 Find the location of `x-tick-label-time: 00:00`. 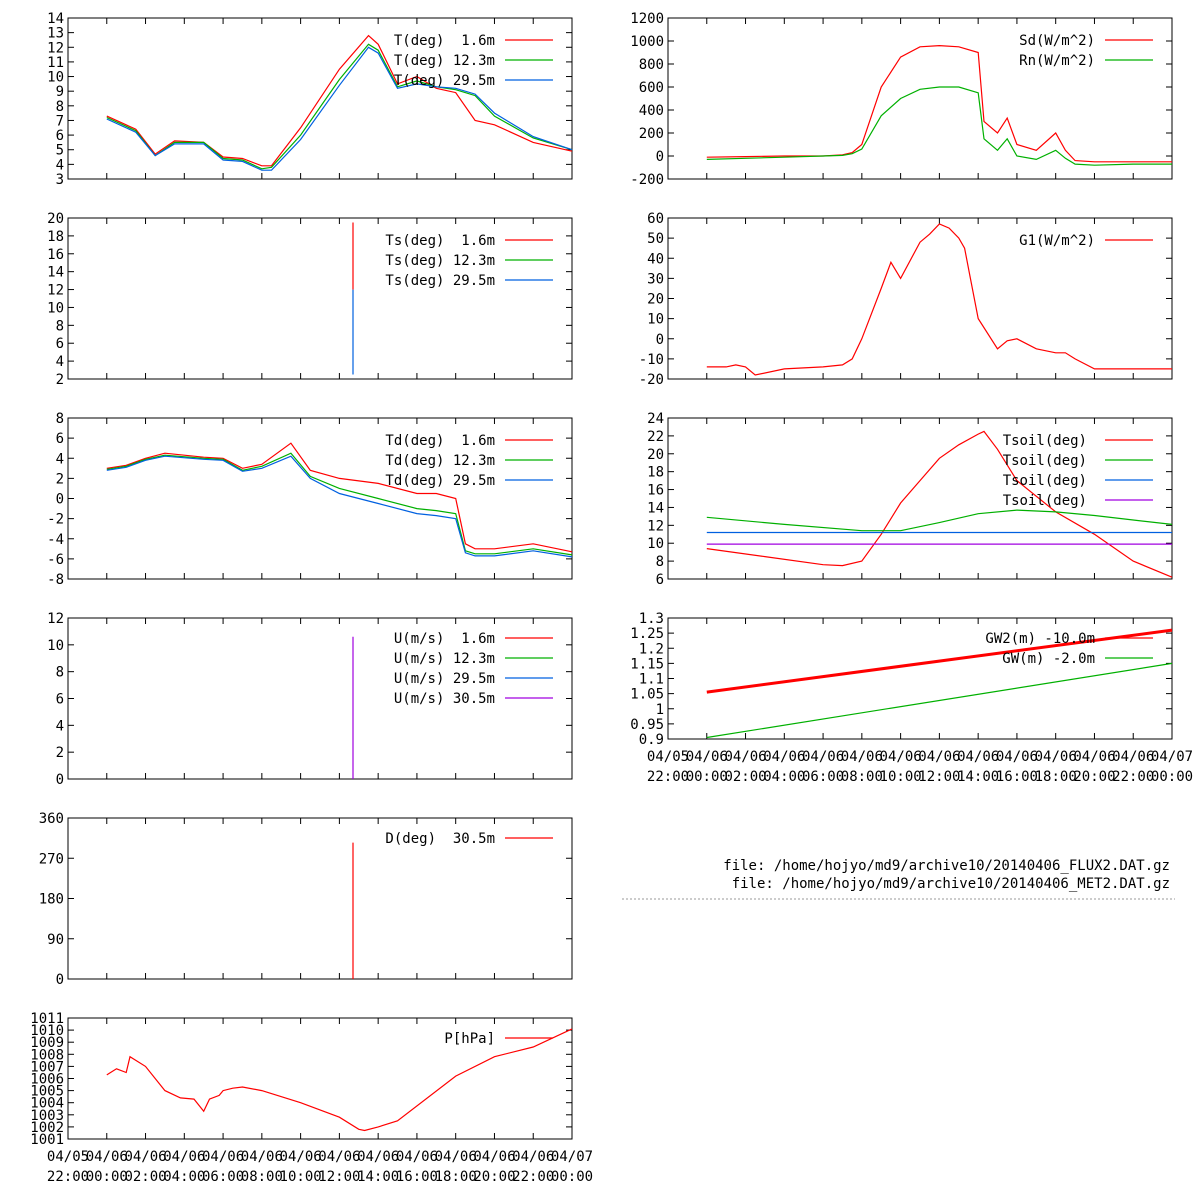

x-tick-label-time: 00:00 is located at coordinates (572, 1177).